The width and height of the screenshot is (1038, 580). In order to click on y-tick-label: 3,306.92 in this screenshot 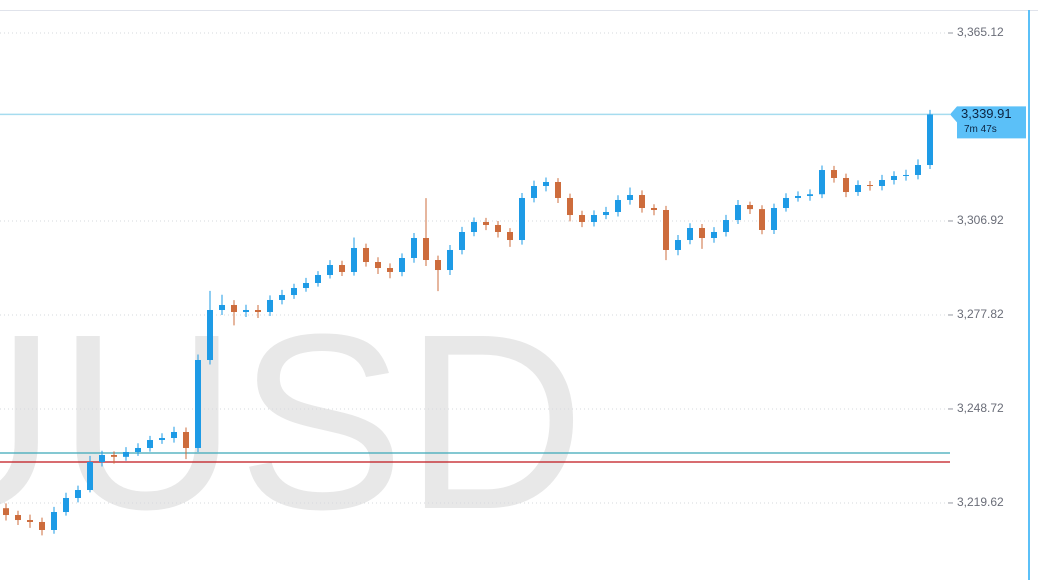, I will do `click(980, 220)`.